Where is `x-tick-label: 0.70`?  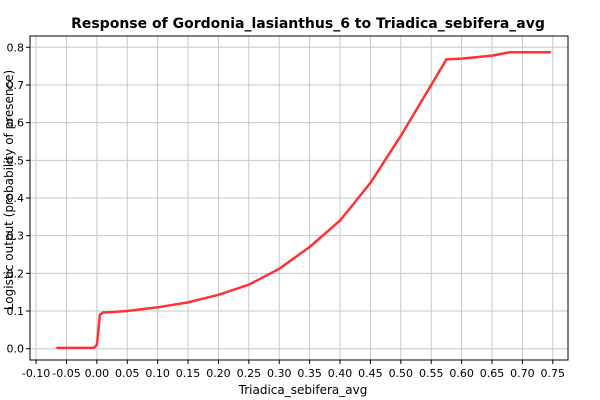
x-tick-label: 0.70 is located at coordinates (522, 373).